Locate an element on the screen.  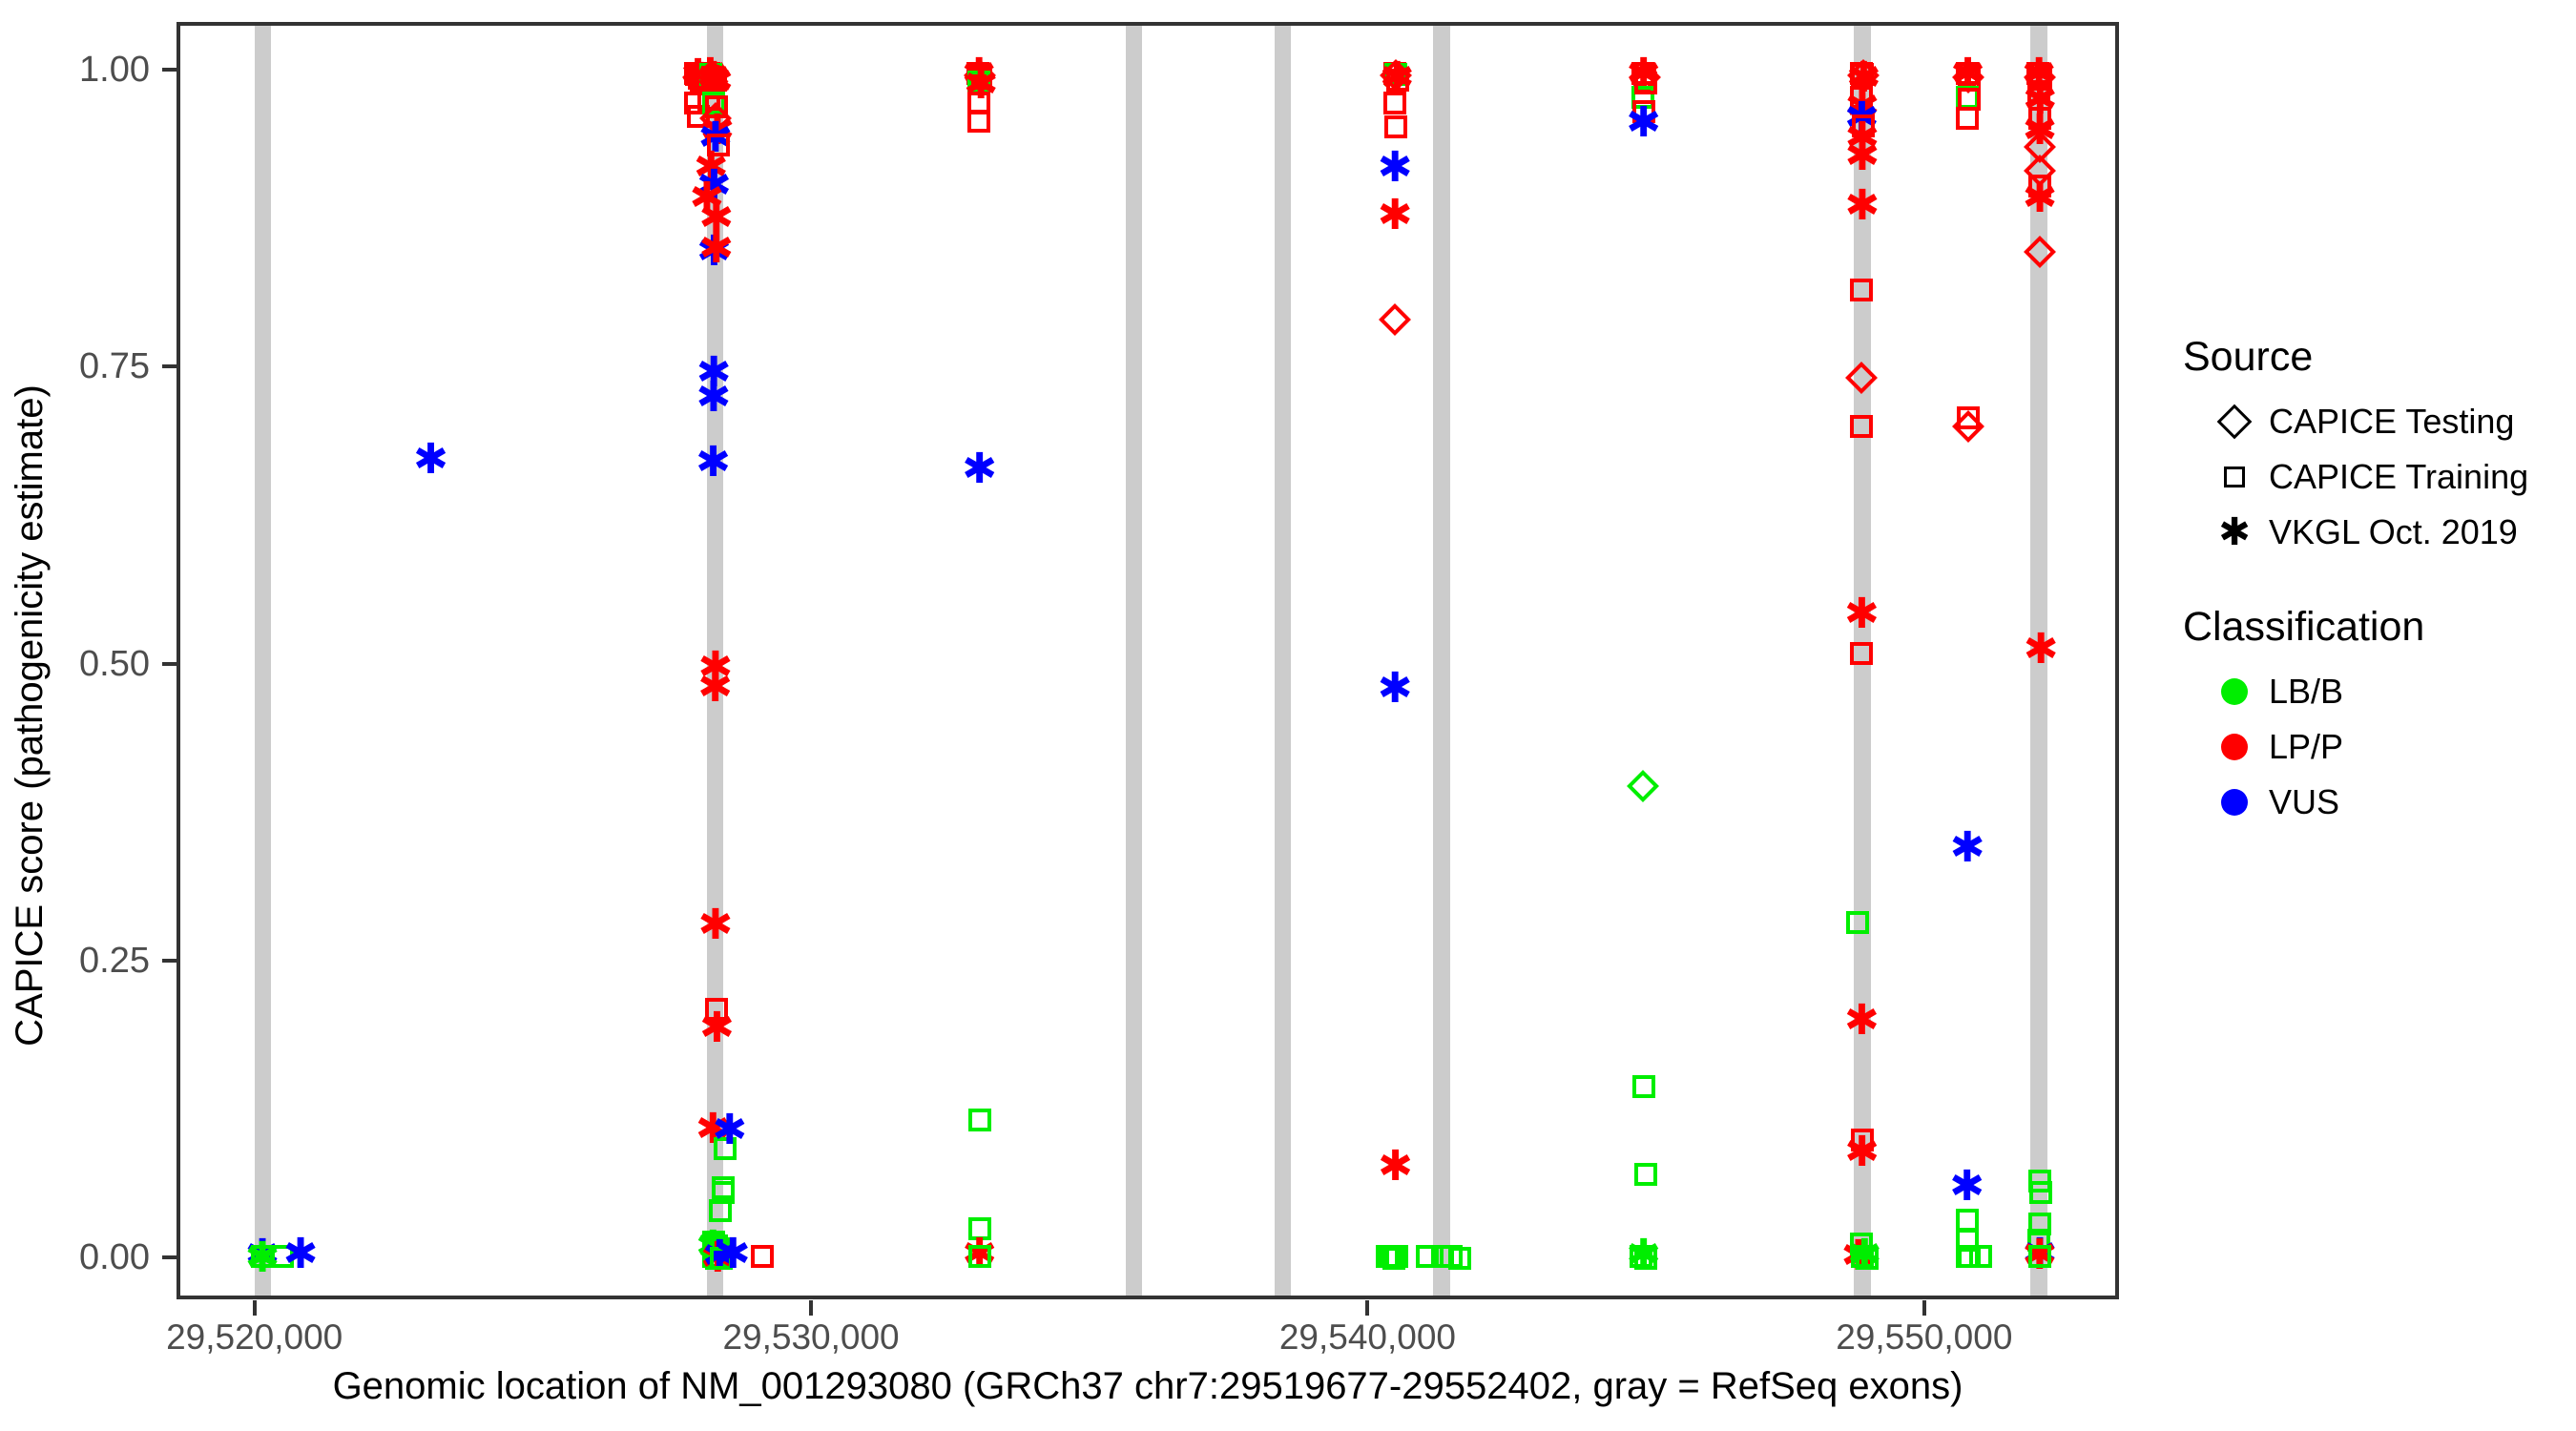
legend-item-classification: VUS is located at coordinates (2387, 802).